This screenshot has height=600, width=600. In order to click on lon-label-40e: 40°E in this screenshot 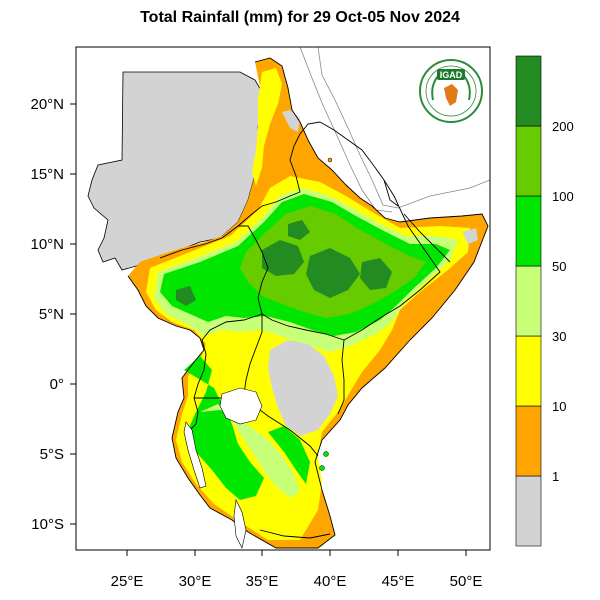, I will do `click(330, 581)`.